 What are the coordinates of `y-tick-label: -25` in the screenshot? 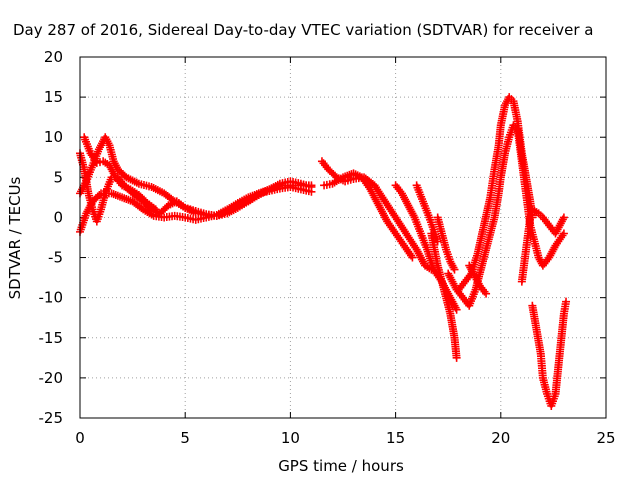 It's located at (51, 418).